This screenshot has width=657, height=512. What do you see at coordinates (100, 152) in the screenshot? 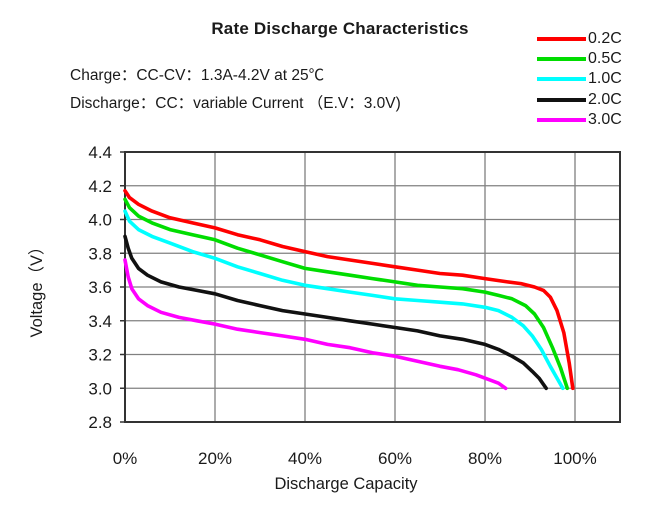
I see `y-tick-label: 4.4` at bounding box center [100, 152].